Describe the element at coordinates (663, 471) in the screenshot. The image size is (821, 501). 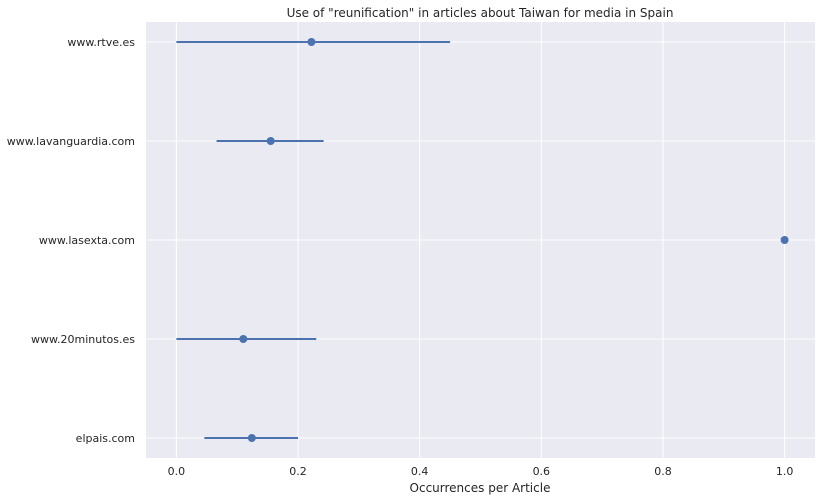
I see `x-tick-label: 0.8` at that location.